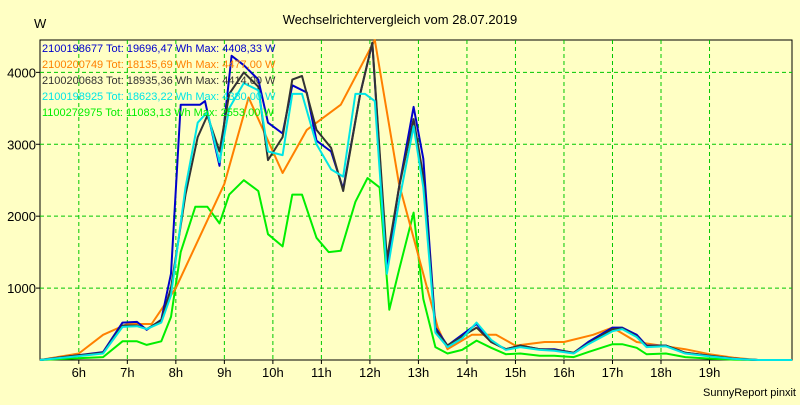  What do you see at coordinates (21, 144) in the screenshot?
I see `y-tick-label: 3000` at bounding box center [21, 144].